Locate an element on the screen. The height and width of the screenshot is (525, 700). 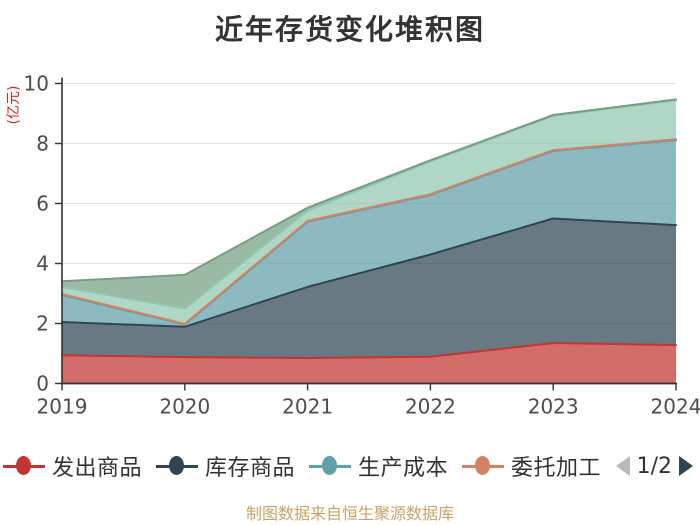
legend-item: 库存商品 is located at coordinates (225, 466).